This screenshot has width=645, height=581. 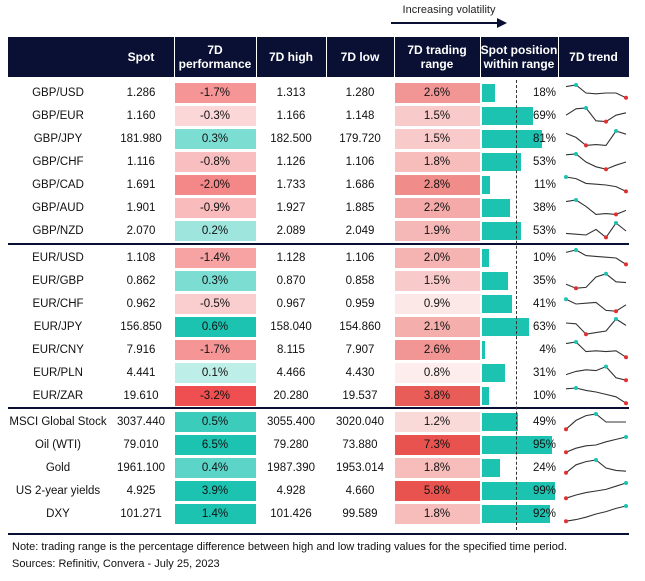 What do you see at coordinates (58, 327) in the screenshot?
I see `row-label: EUR/JPY` at bounding box center [58, 327].